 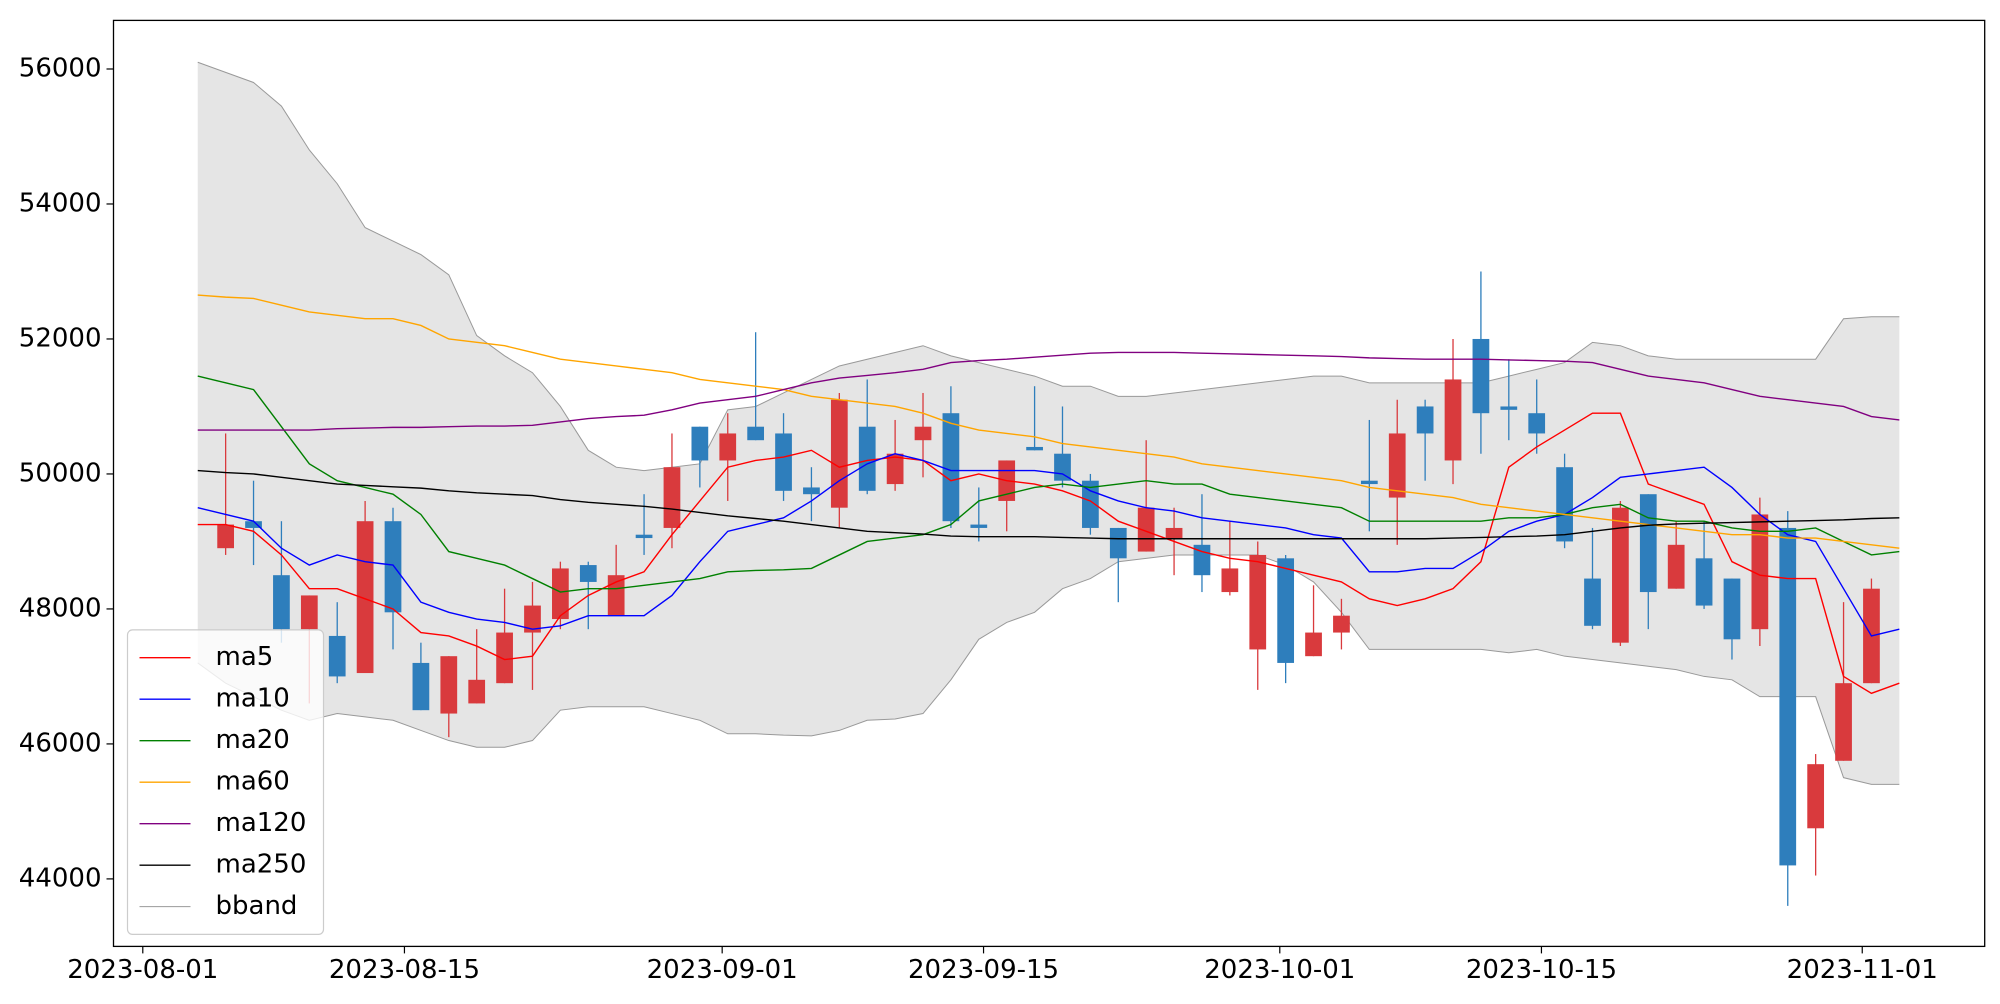 I want to click on legend: ma5 ma10 ma20 ma60 ma120 ma250 bband, so click(x=225, y=782).